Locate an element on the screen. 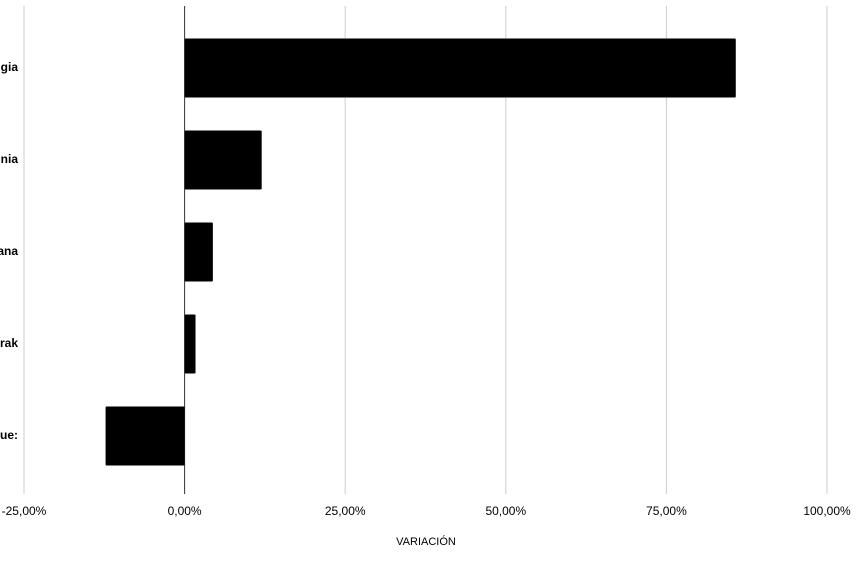 This screenshot has width=858, height=565. y-tick-label: ue: is located at coordinates (9, 435).